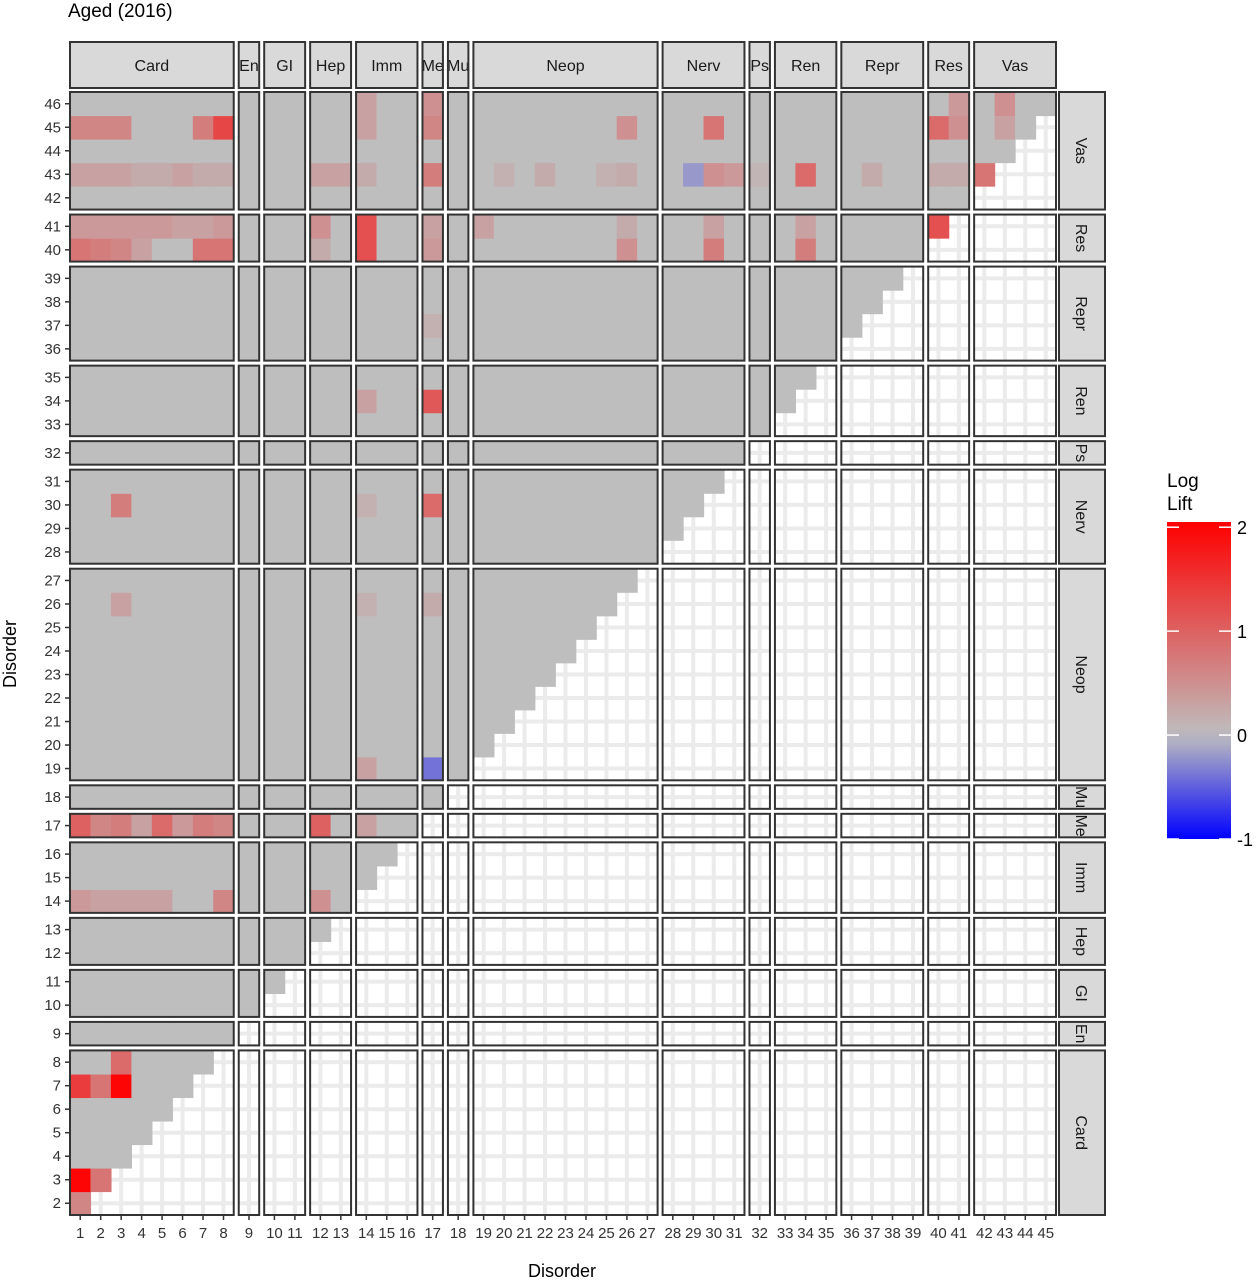 Image resolution: width=1260 pixels, height=1280 pixels. What do you see at coordinates (1045, 1233) in the screenshot?
I see `x-tick-label: 45` at bounding box center [1045, 1233].